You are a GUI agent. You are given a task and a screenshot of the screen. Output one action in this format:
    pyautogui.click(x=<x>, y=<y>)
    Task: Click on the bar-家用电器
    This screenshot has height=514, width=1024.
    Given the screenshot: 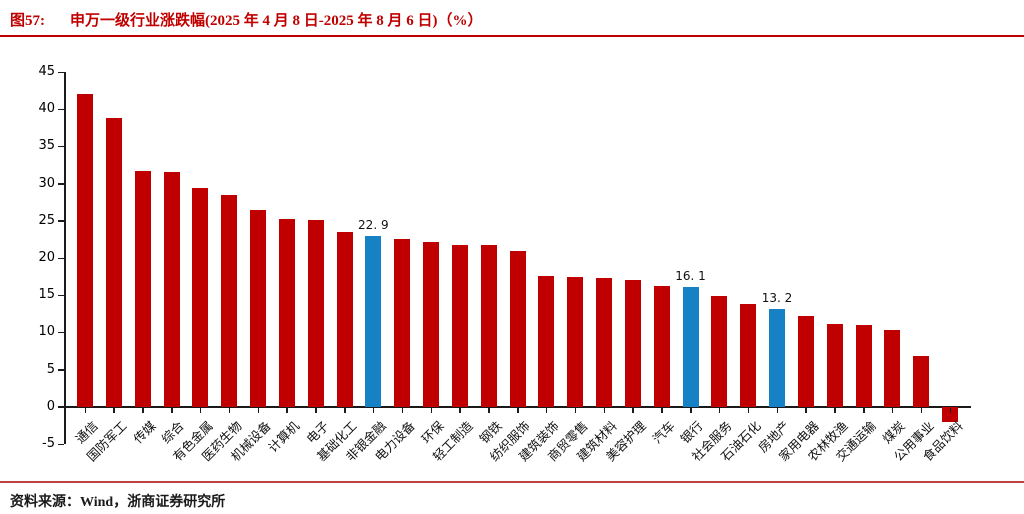 What is the action you would take?
    pyautogui.click(x=805, y=361)
    